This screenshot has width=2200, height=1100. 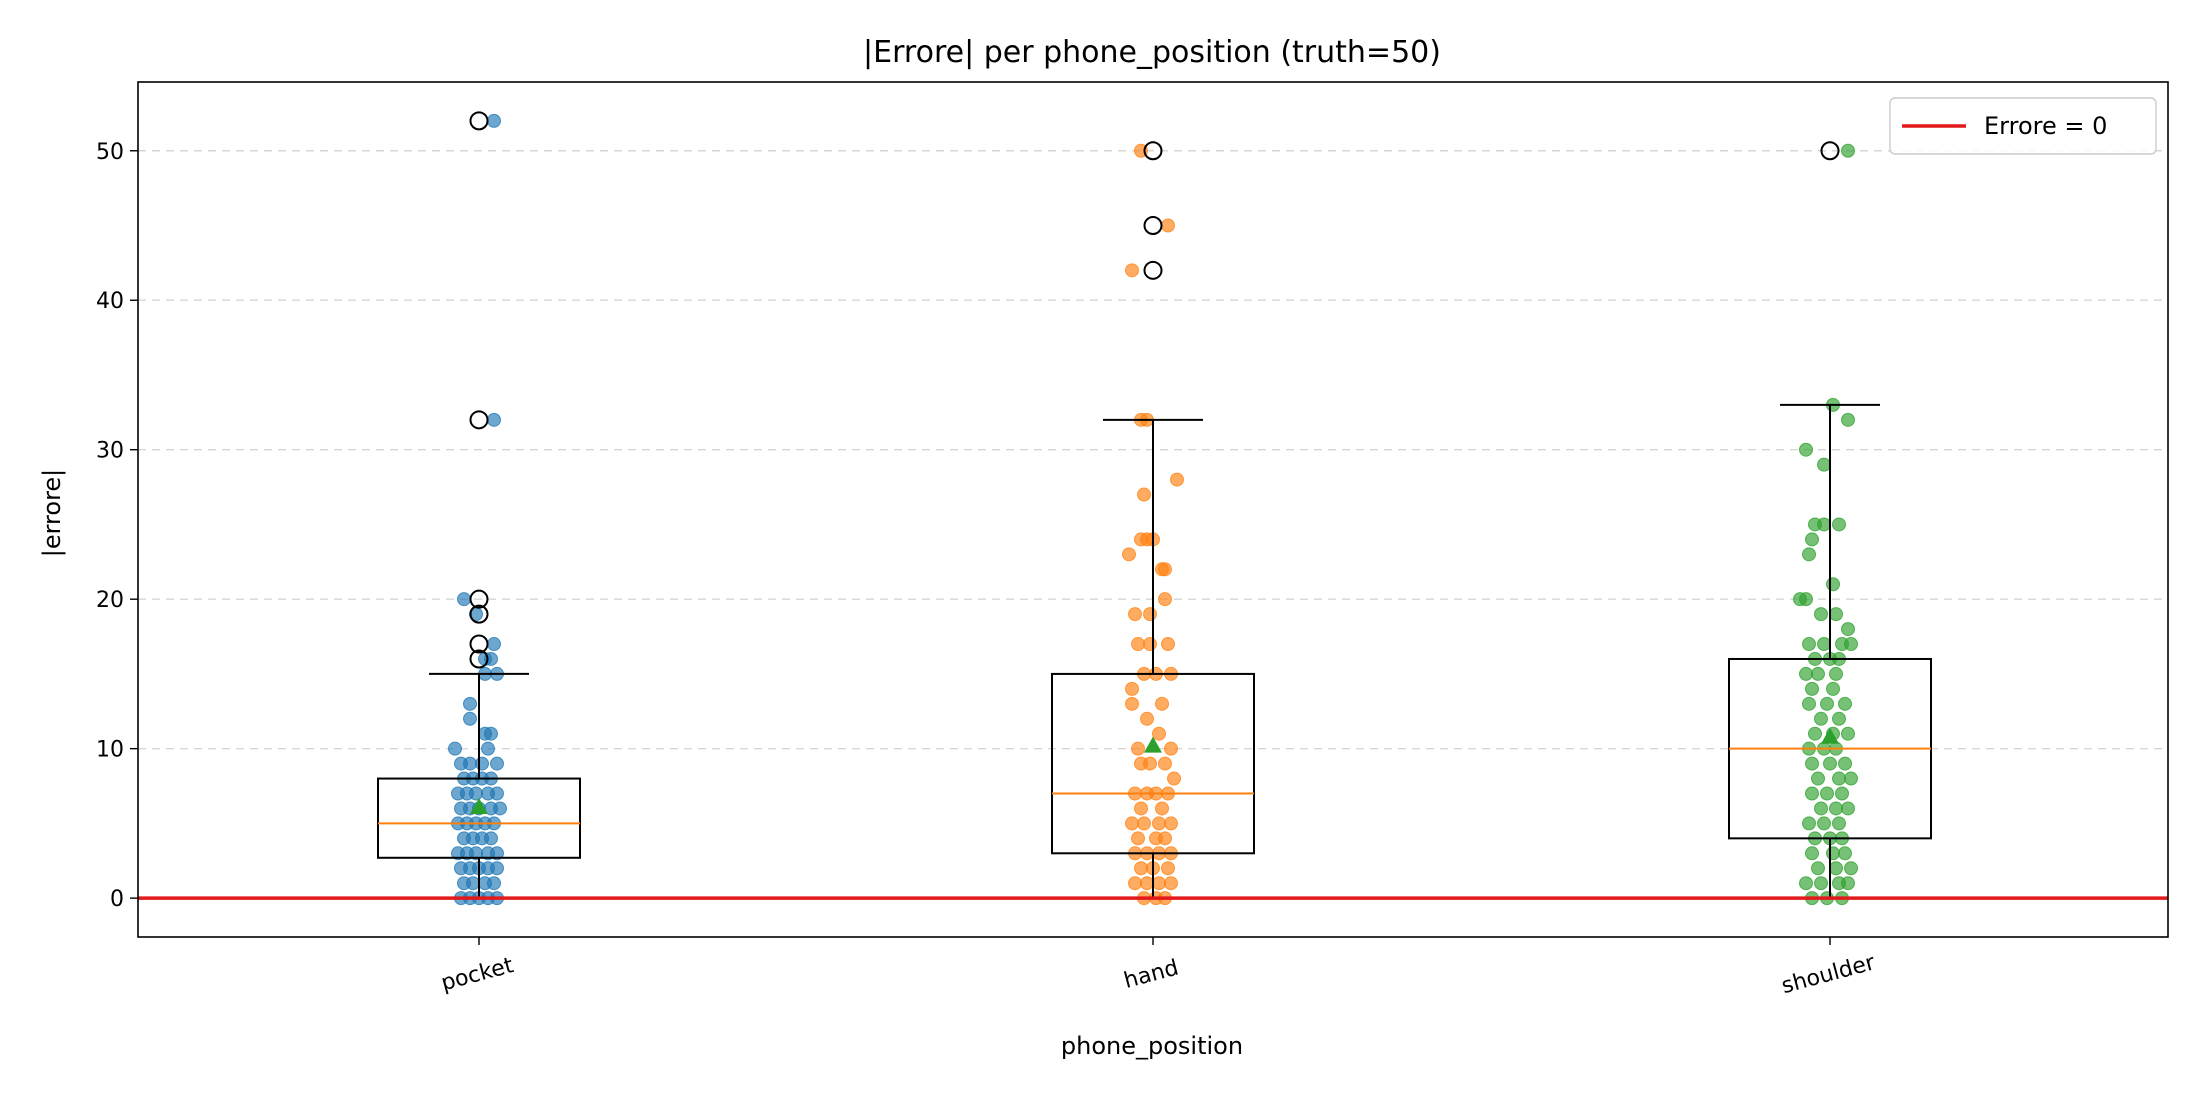 What do you see at coordinates (2045, 126) in the screenshot?
I see `legend-label: Errore = 0` at bounding box center [2045, 126].